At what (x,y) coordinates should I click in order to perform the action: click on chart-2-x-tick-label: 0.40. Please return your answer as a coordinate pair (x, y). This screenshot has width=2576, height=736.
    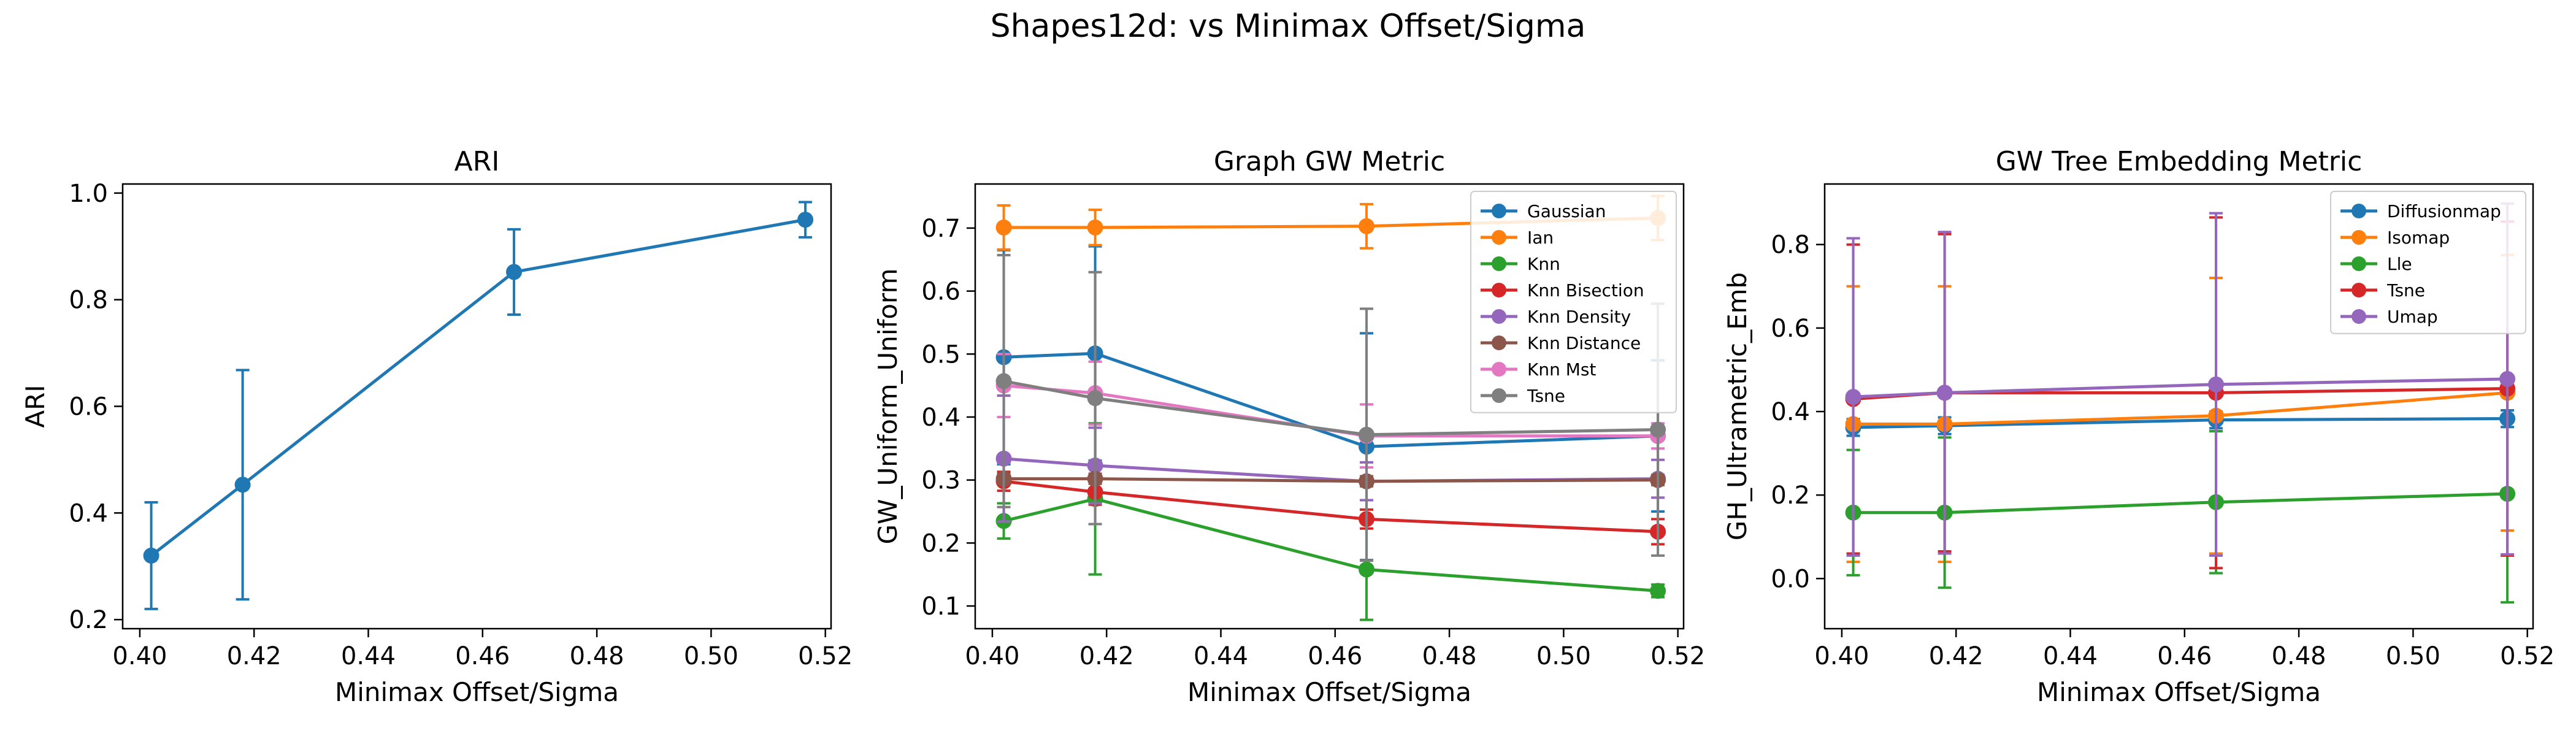
    Looking at the image, I should click on (992, 656).